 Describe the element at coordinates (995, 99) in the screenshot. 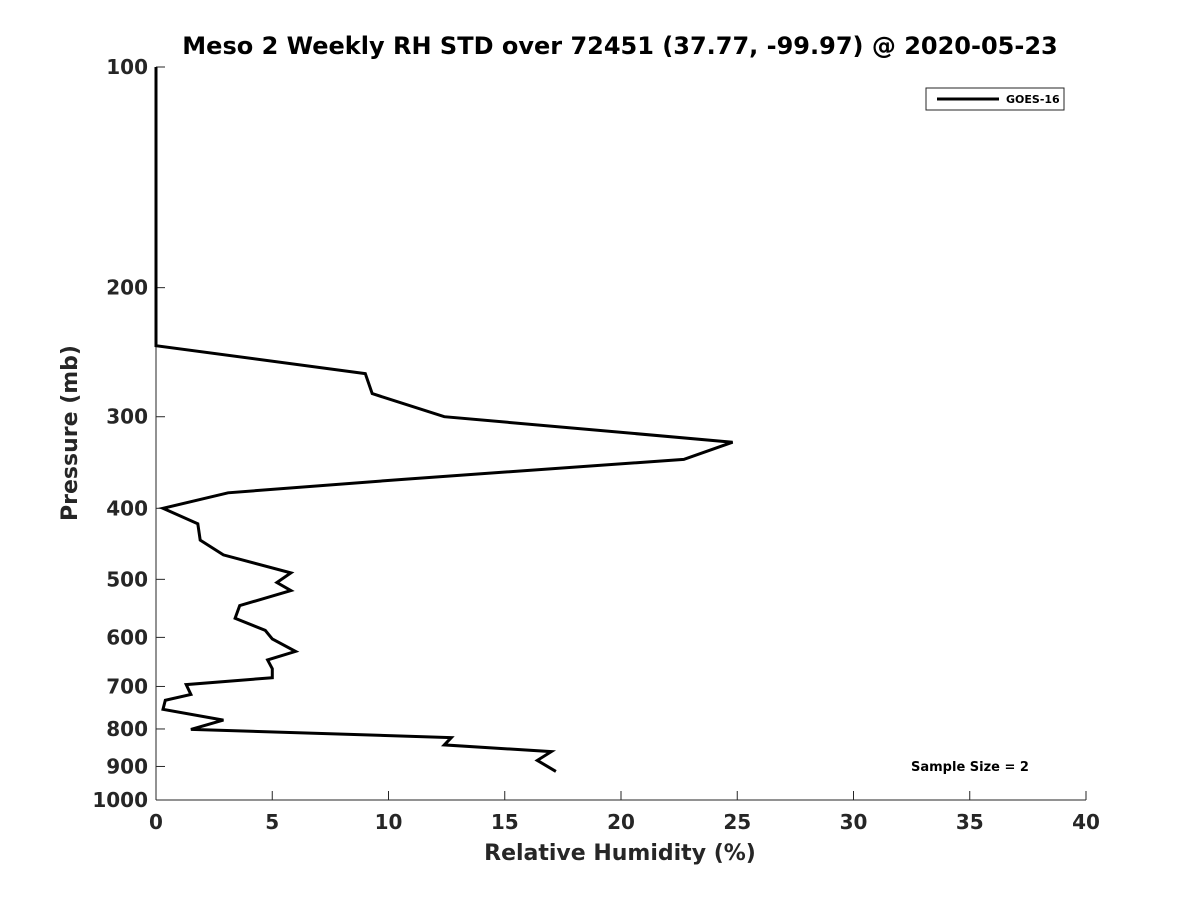

I see `legend: GOES-16` at that location.